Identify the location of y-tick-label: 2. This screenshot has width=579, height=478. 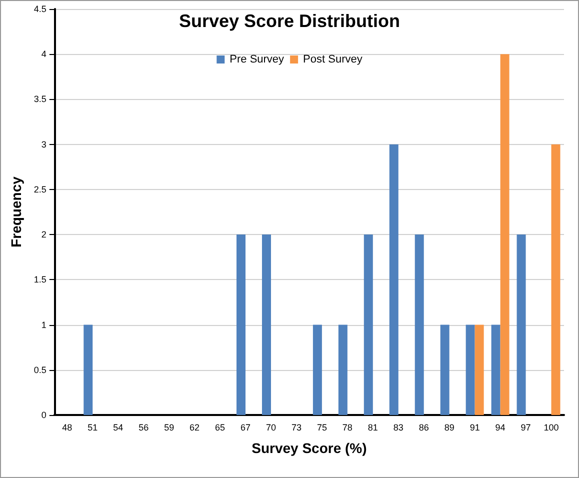
(43, 235).